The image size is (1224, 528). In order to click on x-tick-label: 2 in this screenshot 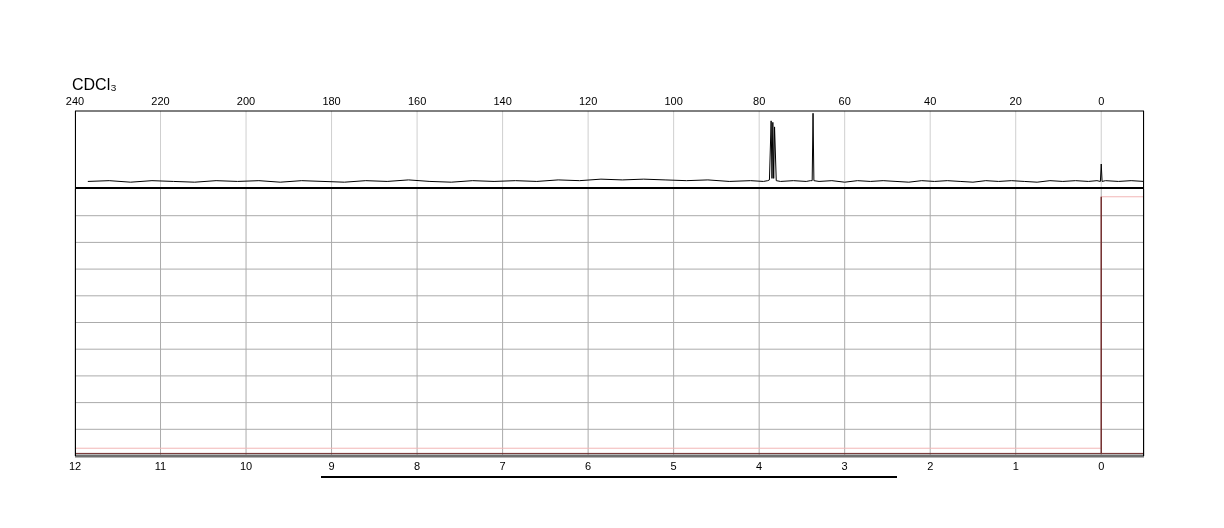, I will do `click(930, 465)`.